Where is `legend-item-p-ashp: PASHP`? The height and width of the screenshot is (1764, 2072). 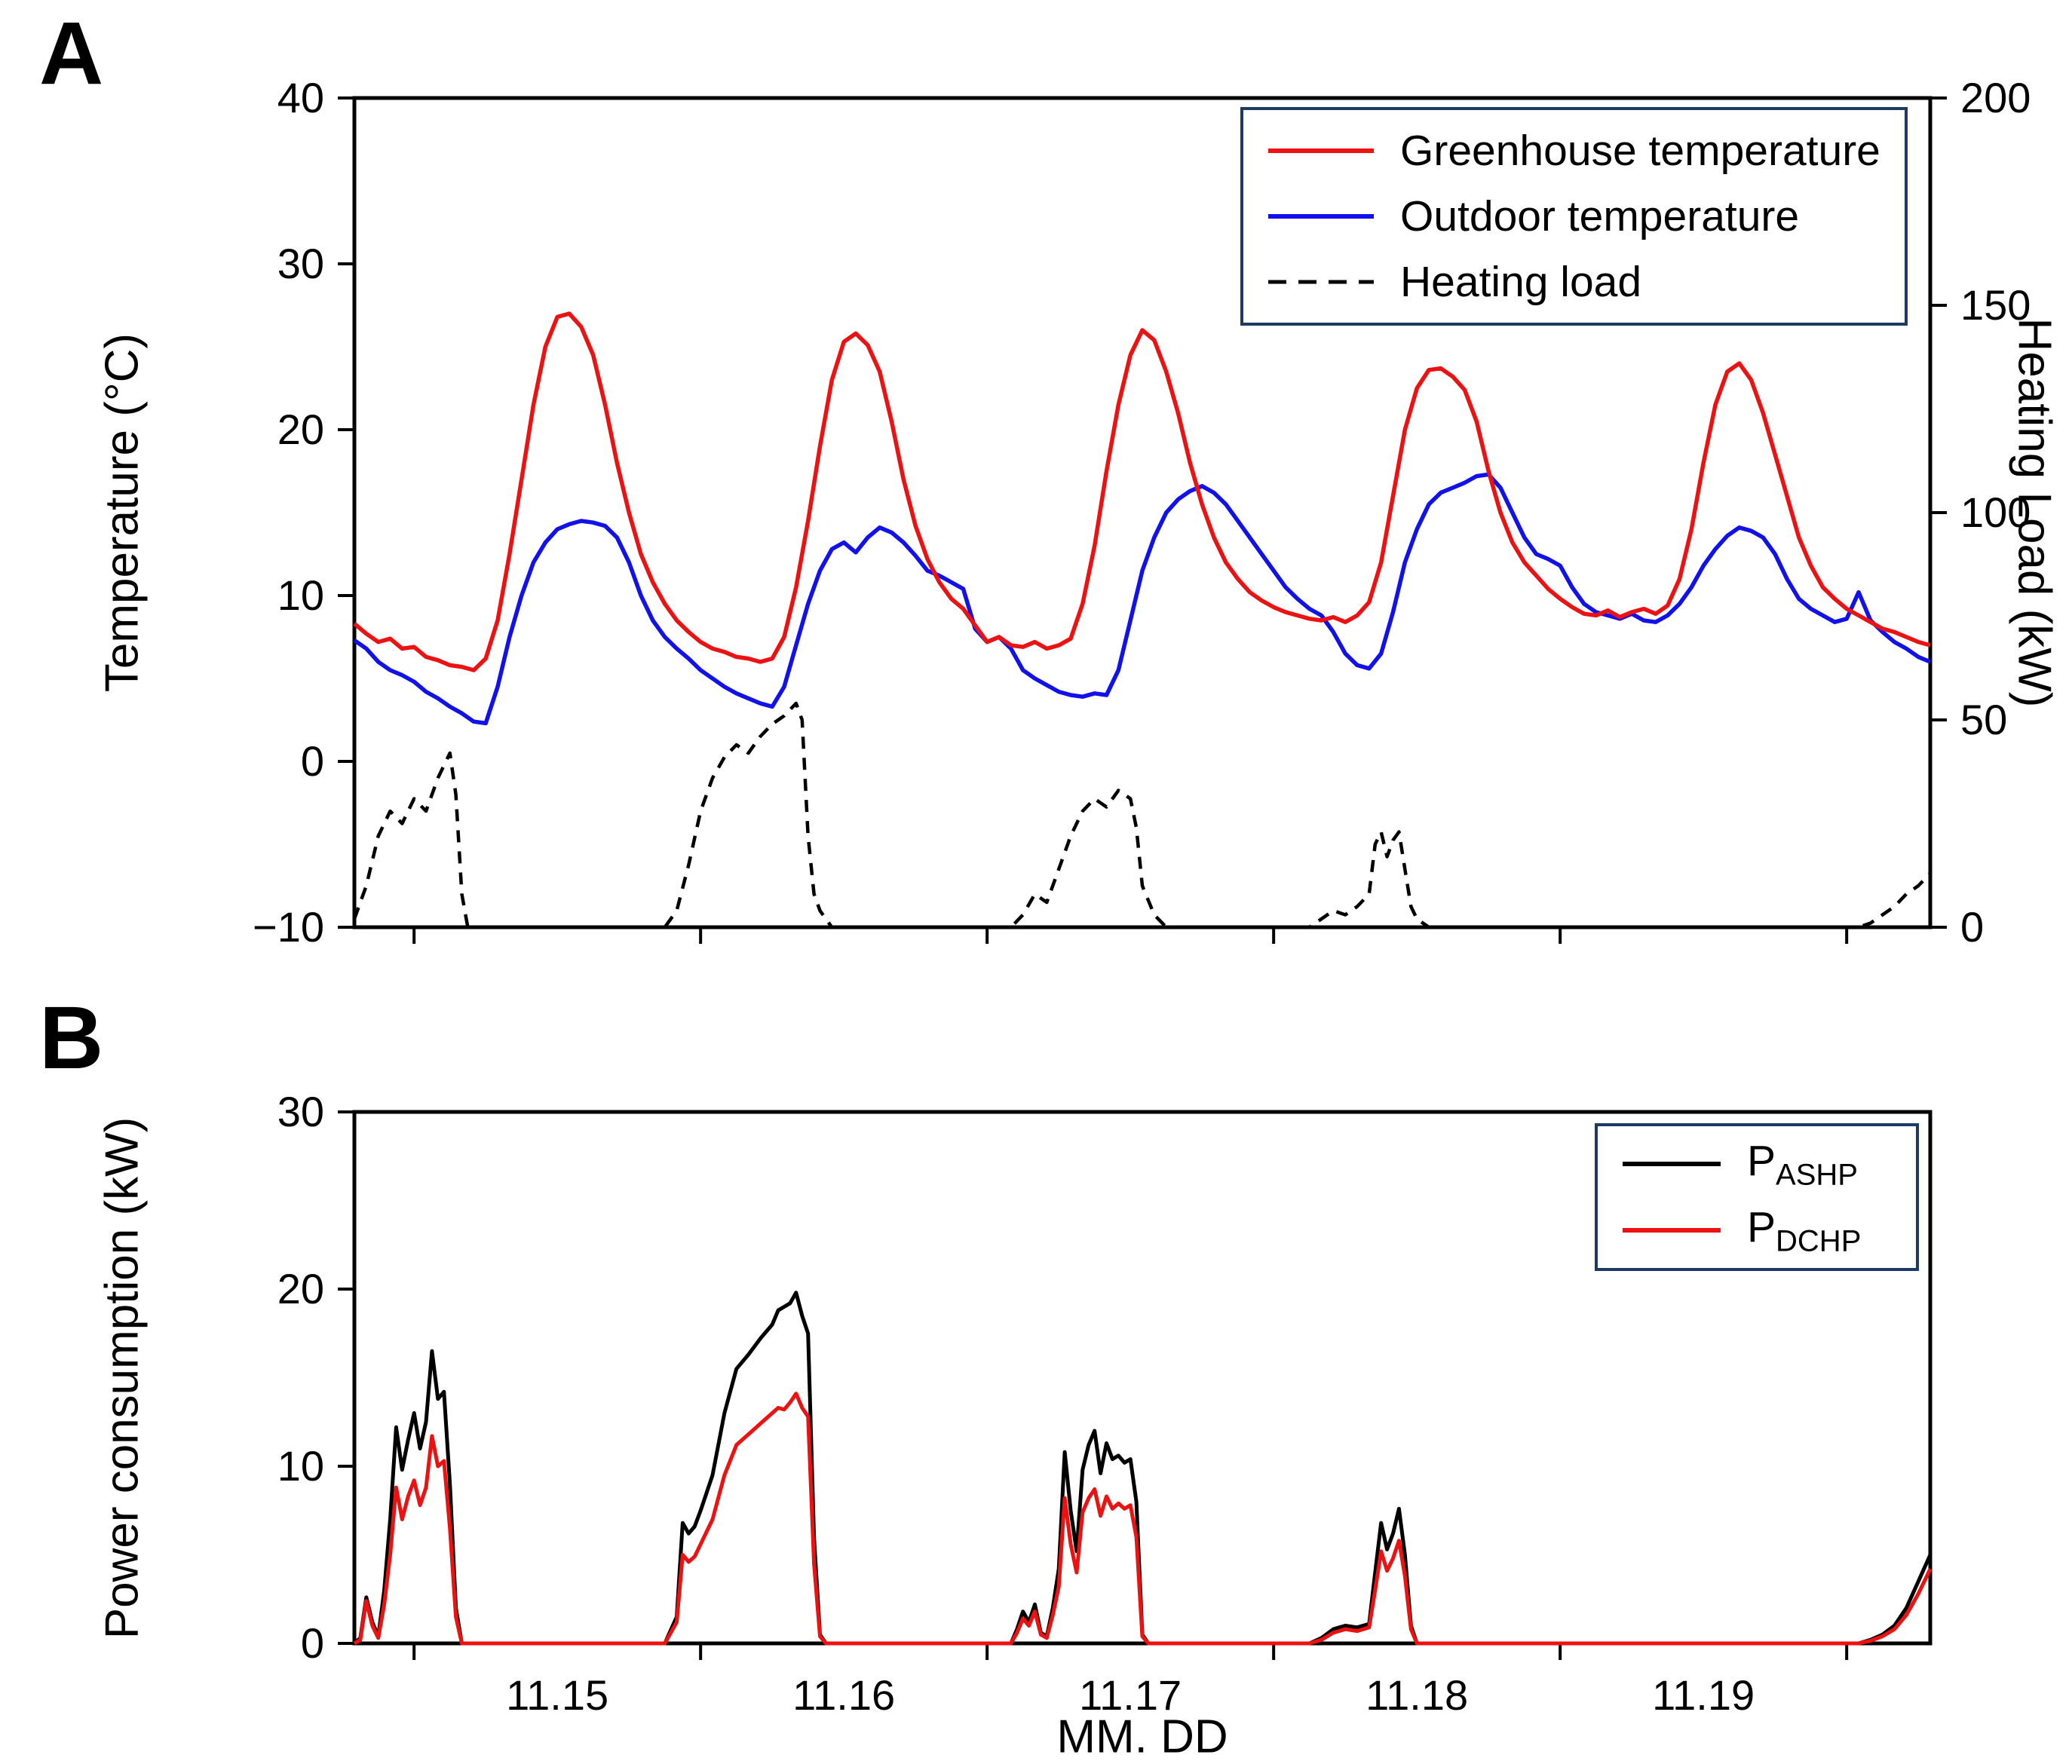 legend-item-p-ashp: PASHP is located at coordinates (1757, 1164).